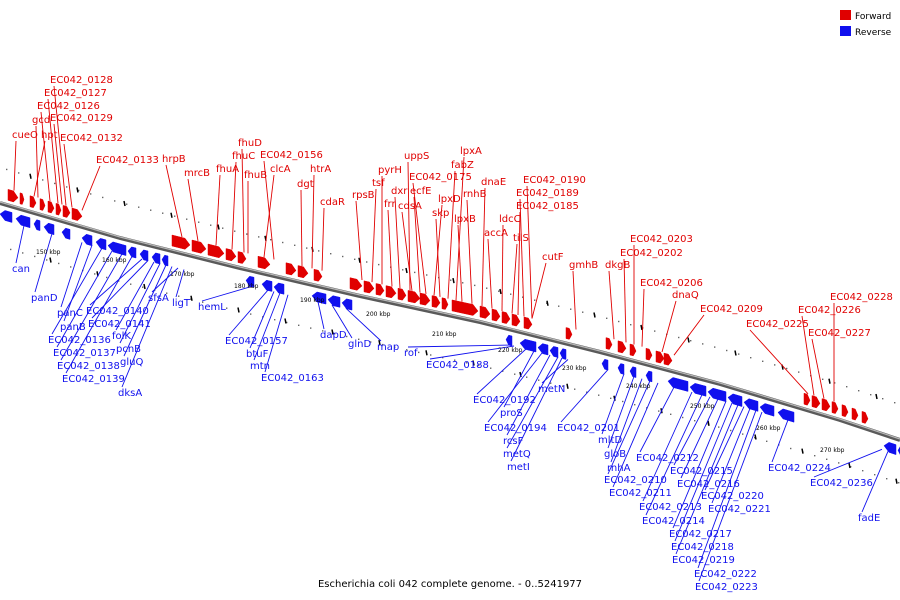  Describe the element at coordinates (292, 378) in the screenshot. I see `reverse-gene-label: EC042_0163` at that location.